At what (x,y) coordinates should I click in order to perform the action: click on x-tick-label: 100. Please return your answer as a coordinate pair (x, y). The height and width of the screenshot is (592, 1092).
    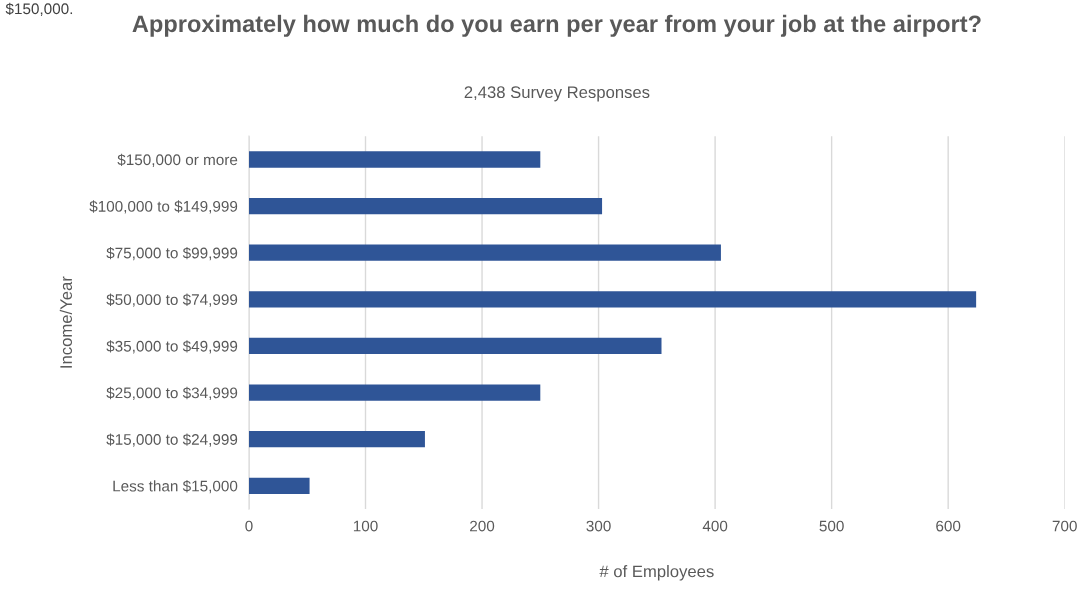
    Looking at the image, I should click on (365, 526).